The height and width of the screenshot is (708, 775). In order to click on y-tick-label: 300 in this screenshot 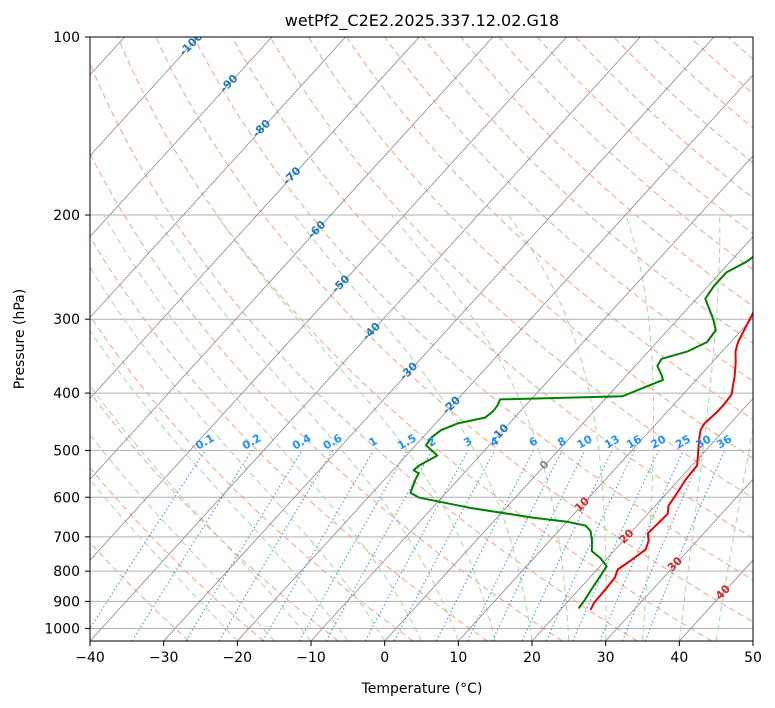, I will do `click(66, 320)`.